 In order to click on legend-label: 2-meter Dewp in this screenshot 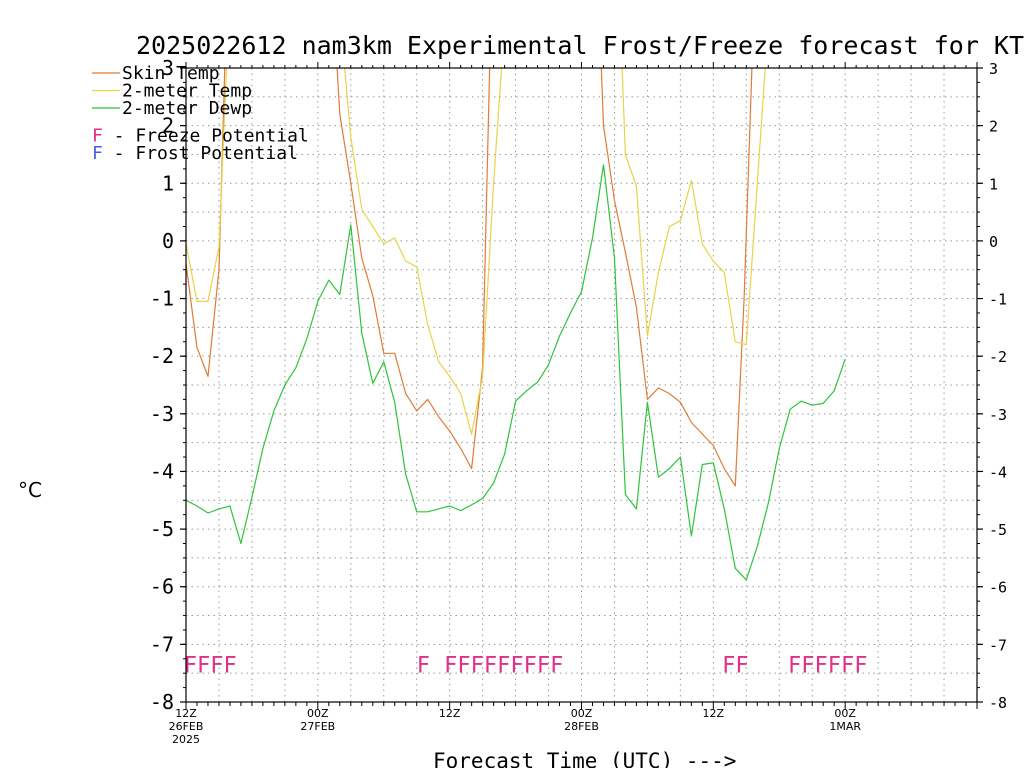, I will do `click(187, 108)`.